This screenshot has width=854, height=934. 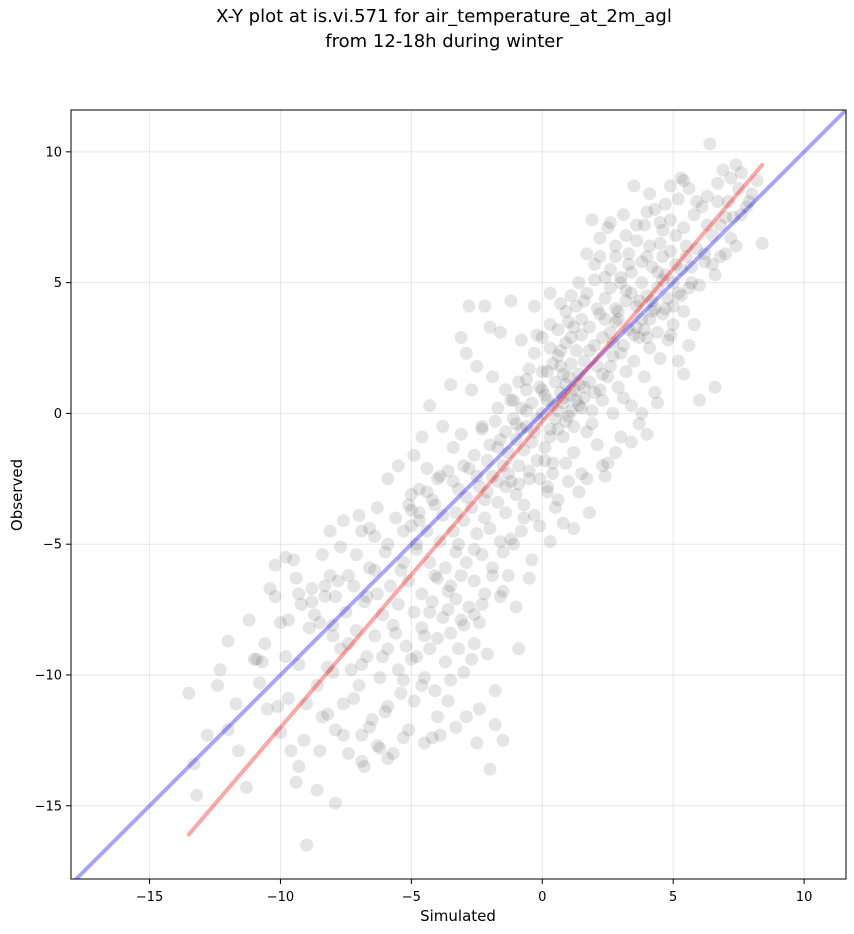 What do you see at coordinates (53, 479) in the screenshot?
I see `y-axis-ticks: −15 −10 −5 0 5 10` at bounding box center [53, 479].